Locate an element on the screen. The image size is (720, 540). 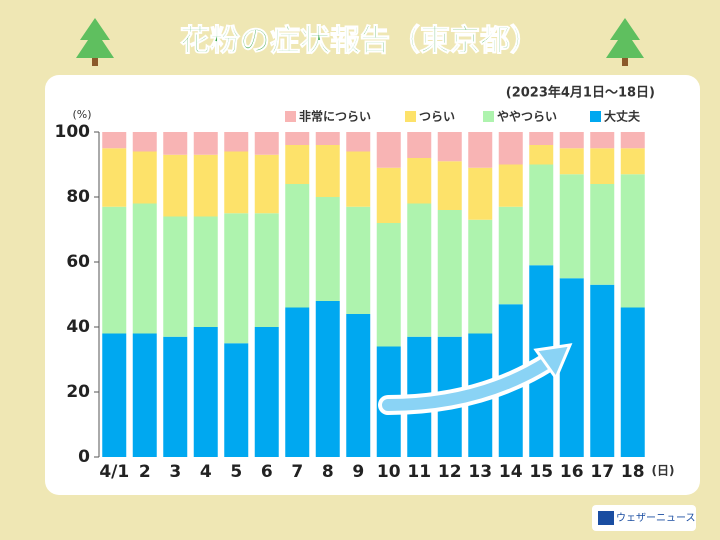
x-tick-label: 9 is located at coordinates (358, 472).